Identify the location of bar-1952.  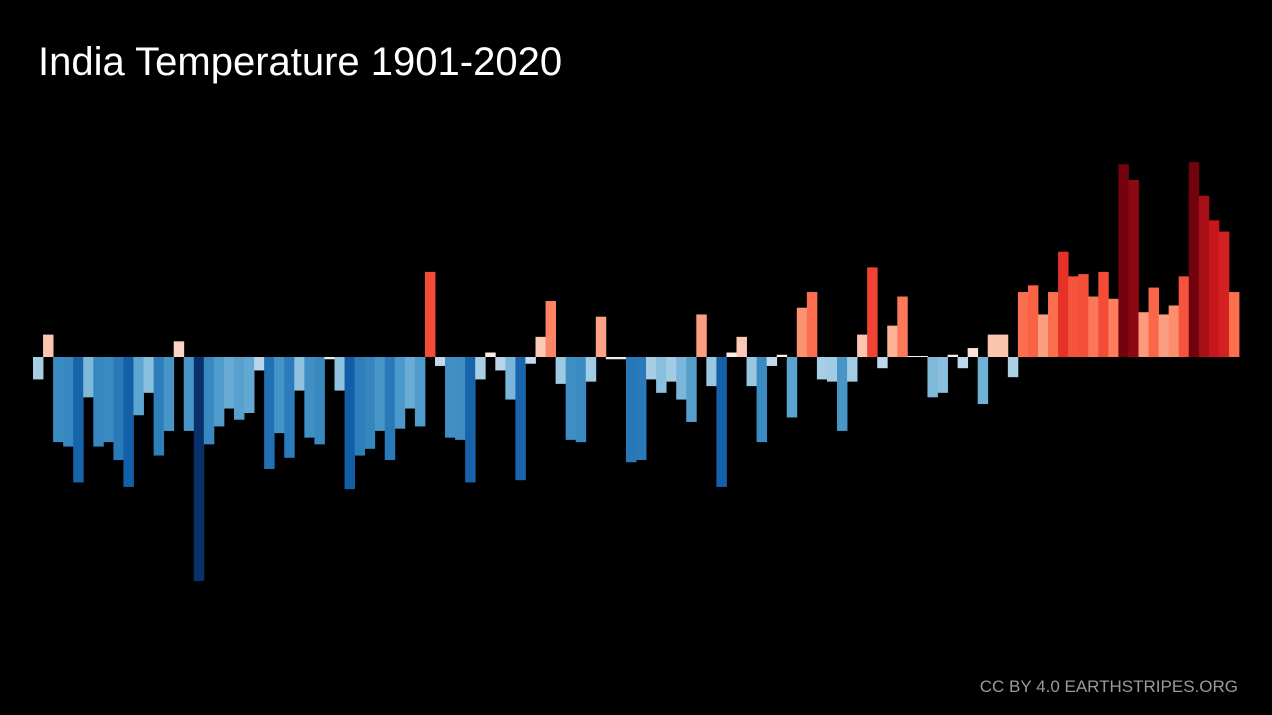
(550, 329).